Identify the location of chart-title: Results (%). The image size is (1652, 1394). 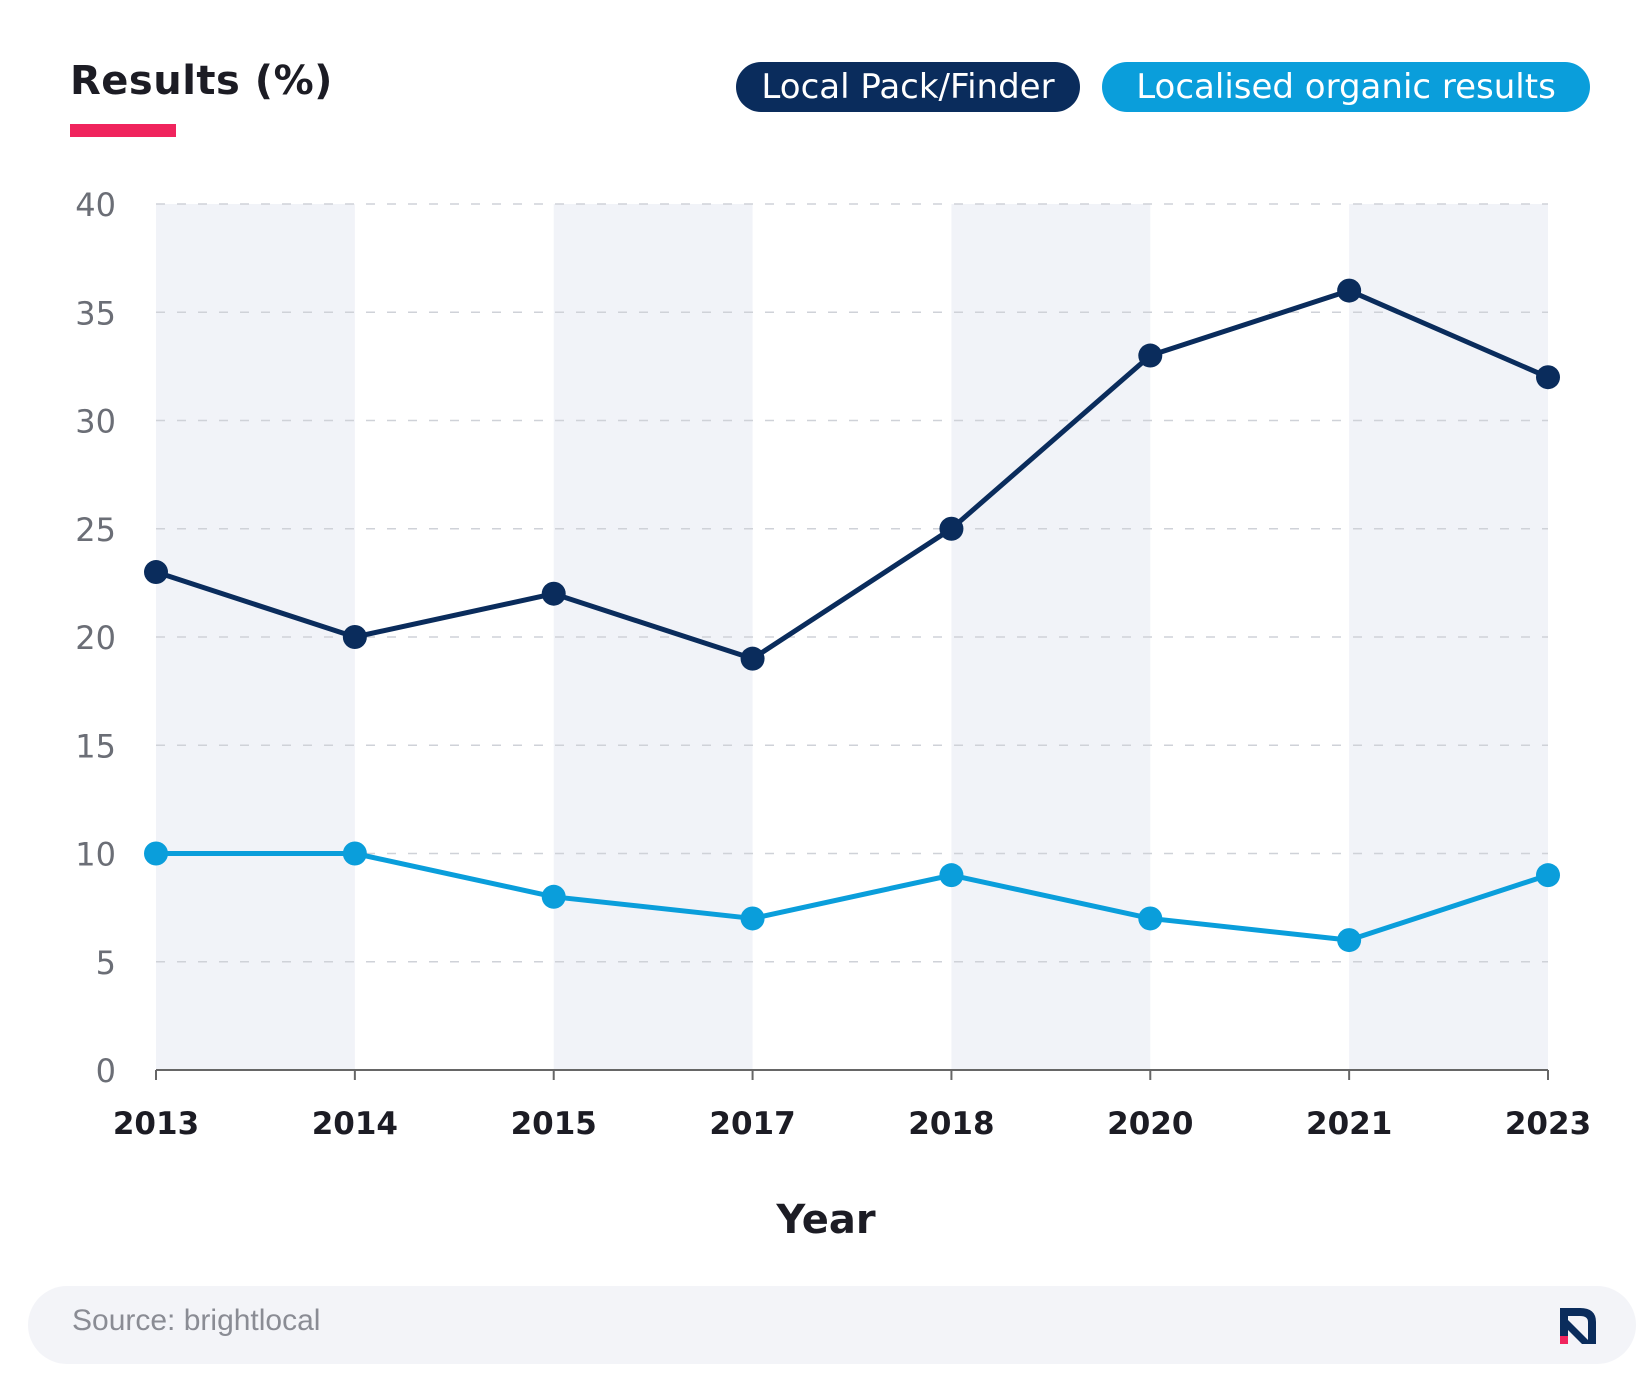
(201, 81).